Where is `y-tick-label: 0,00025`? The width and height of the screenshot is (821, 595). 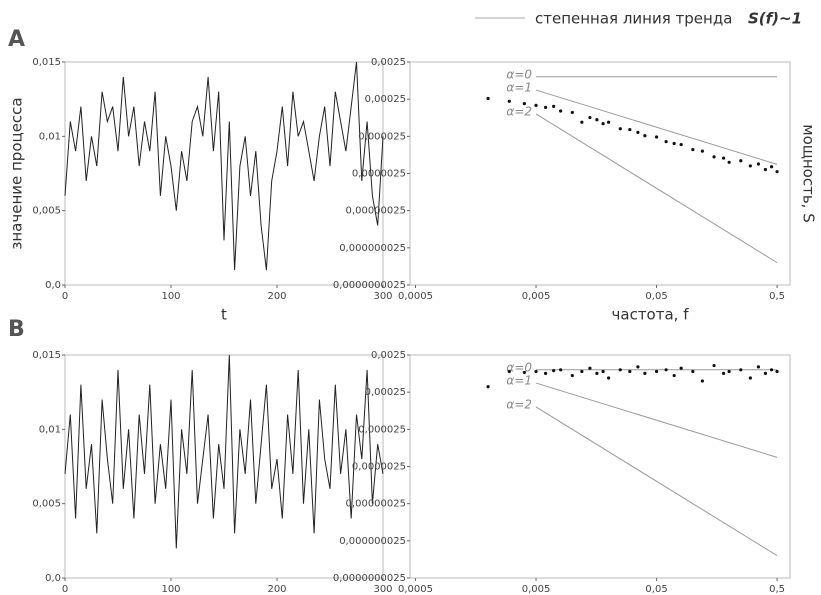
y-tick-label: 0,00025 is located at coordinates (385, 99).